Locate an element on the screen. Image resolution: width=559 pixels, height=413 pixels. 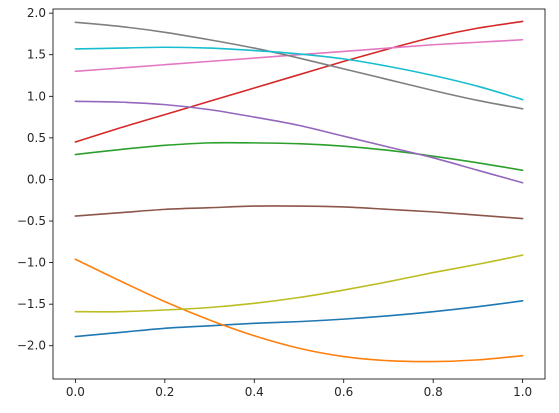
x-tick-label: 0.8 is located at coordinates (433, 392).